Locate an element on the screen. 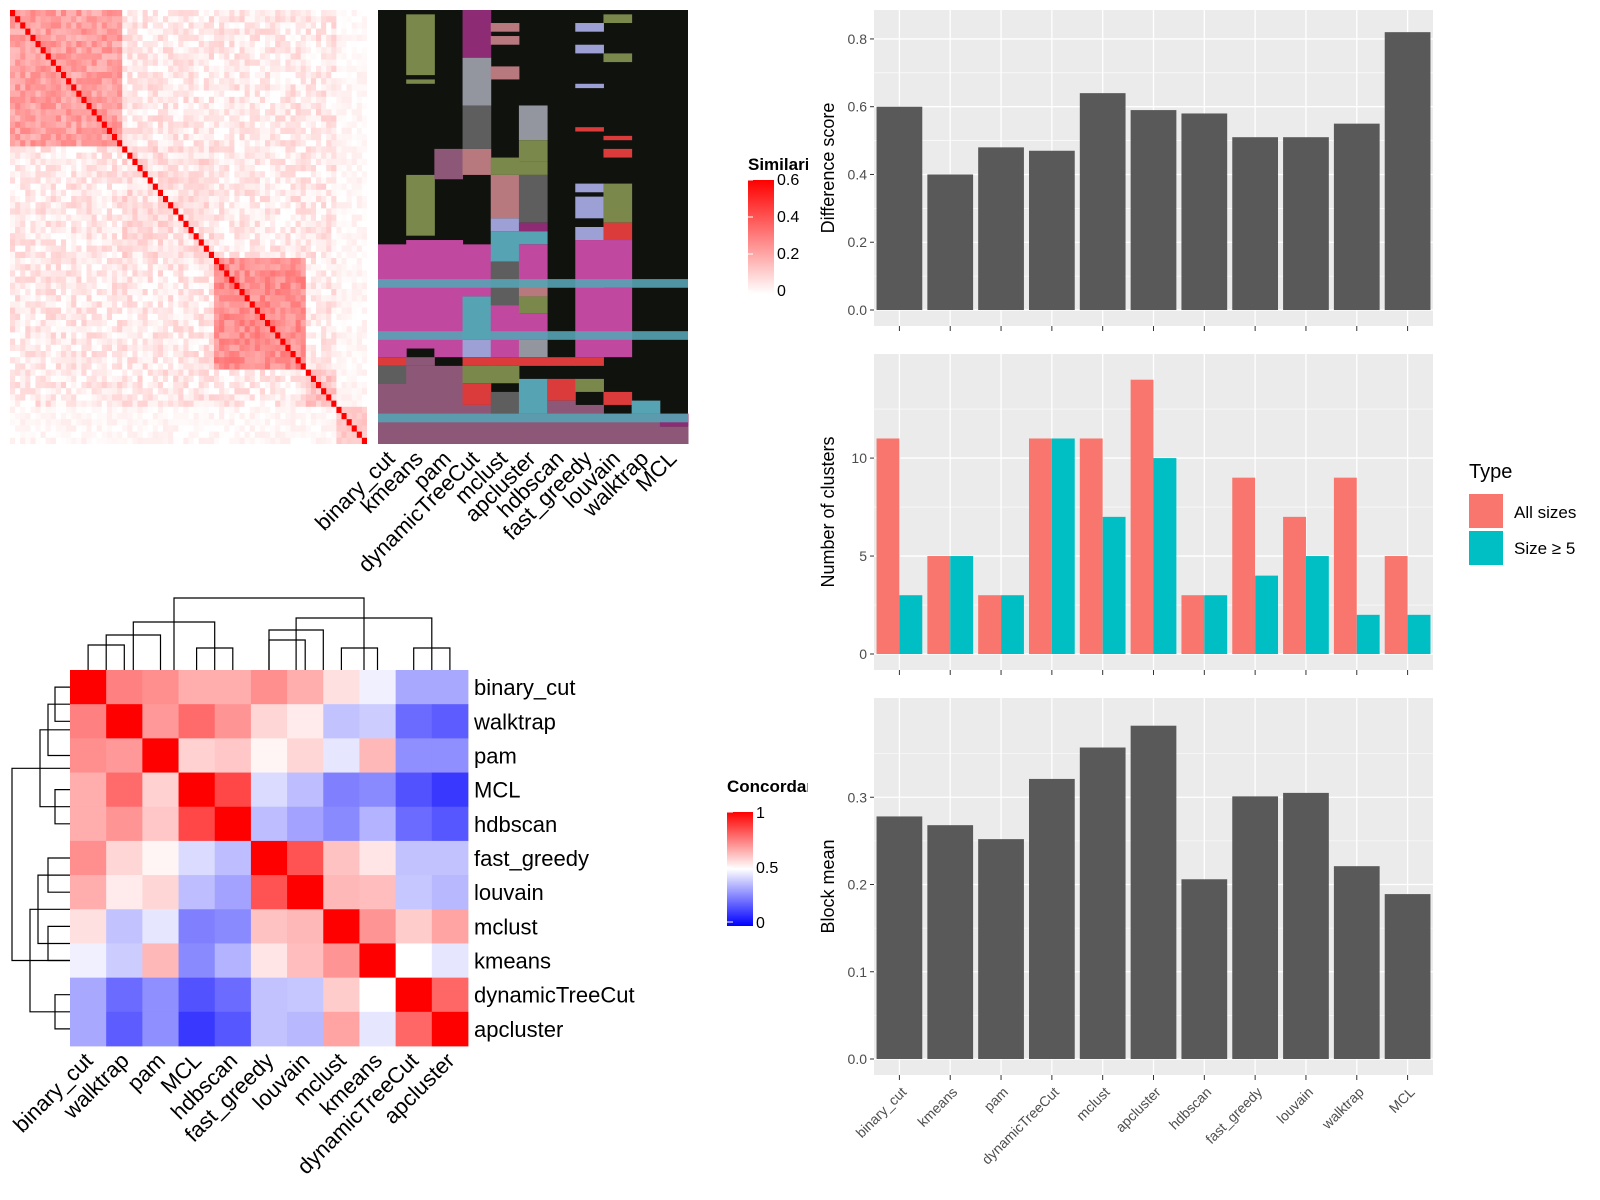  cluster-cell is located at coordinates (618, 231).